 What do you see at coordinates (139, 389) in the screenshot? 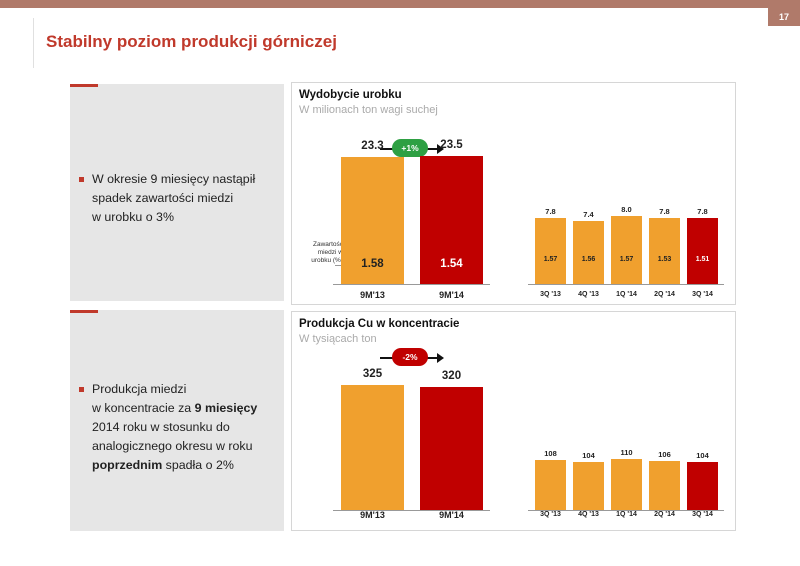
I see `text-line: Produkcja miedzi` at bounding box center [139, 389].